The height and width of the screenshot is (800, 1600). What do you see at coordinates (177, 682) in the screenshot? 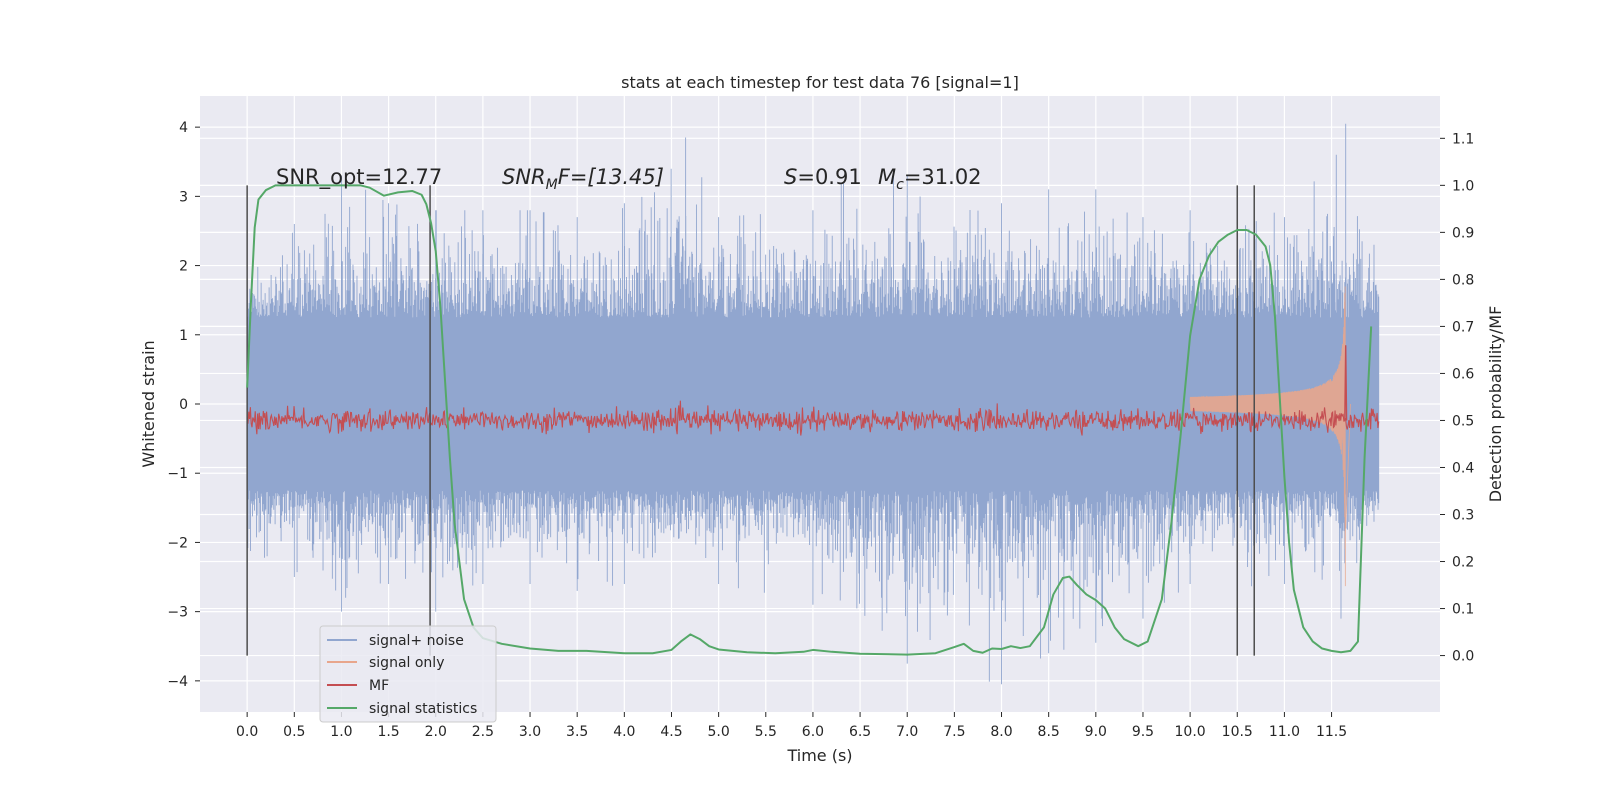
I see `y-tick-label-0: −4` at bounding box center [177, 682].